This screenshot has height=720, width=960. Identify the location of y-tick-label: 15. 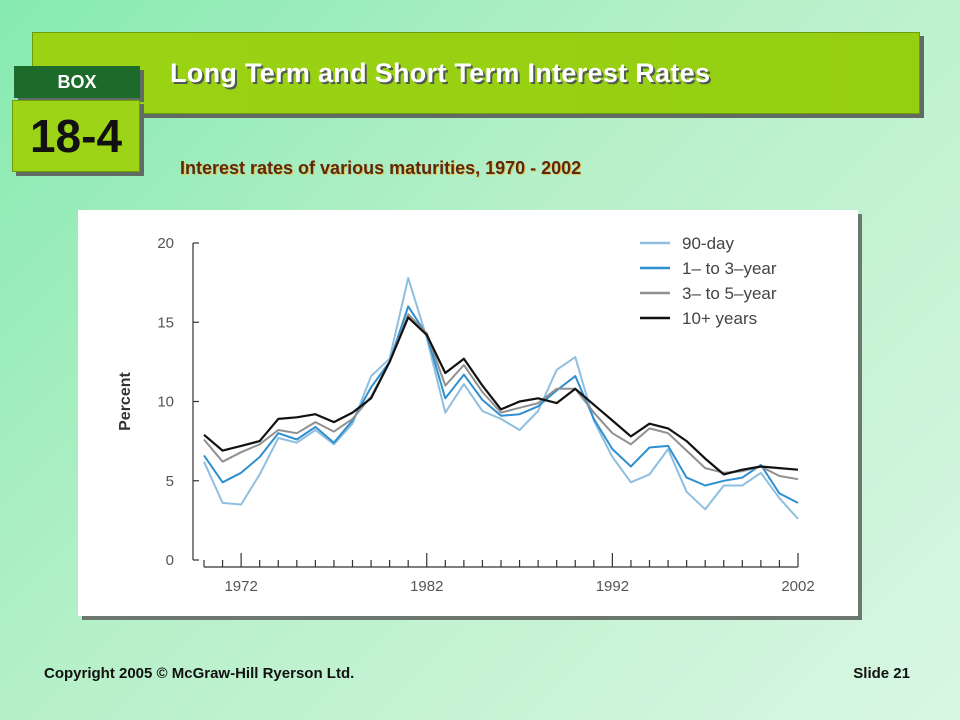
(165, 322).